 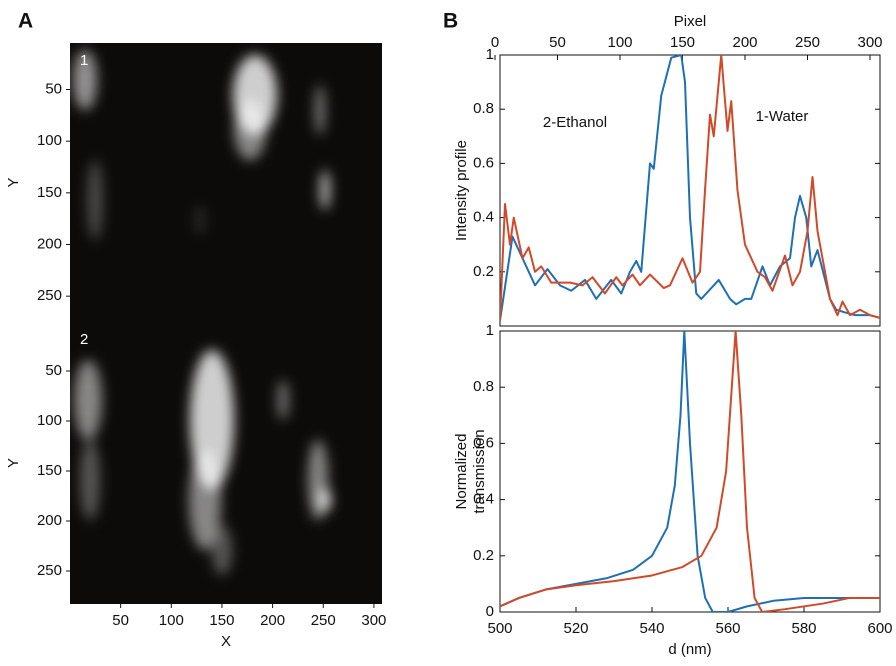 I want to click on x-tick-label: 580, so click(x=803, y=628).